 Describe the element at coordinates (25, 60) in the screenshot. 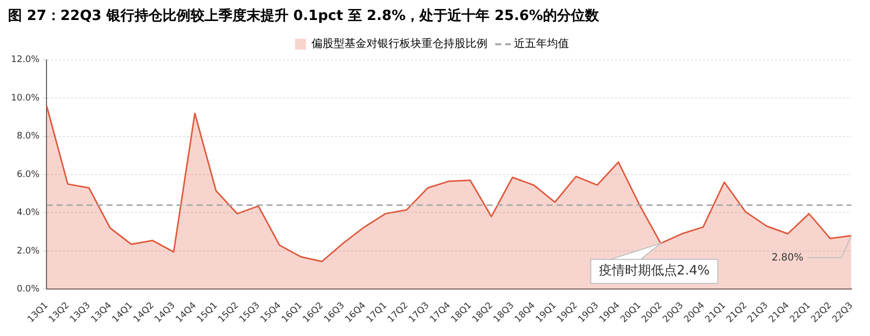

I see `y-tick-label: 12.0%` at that location.